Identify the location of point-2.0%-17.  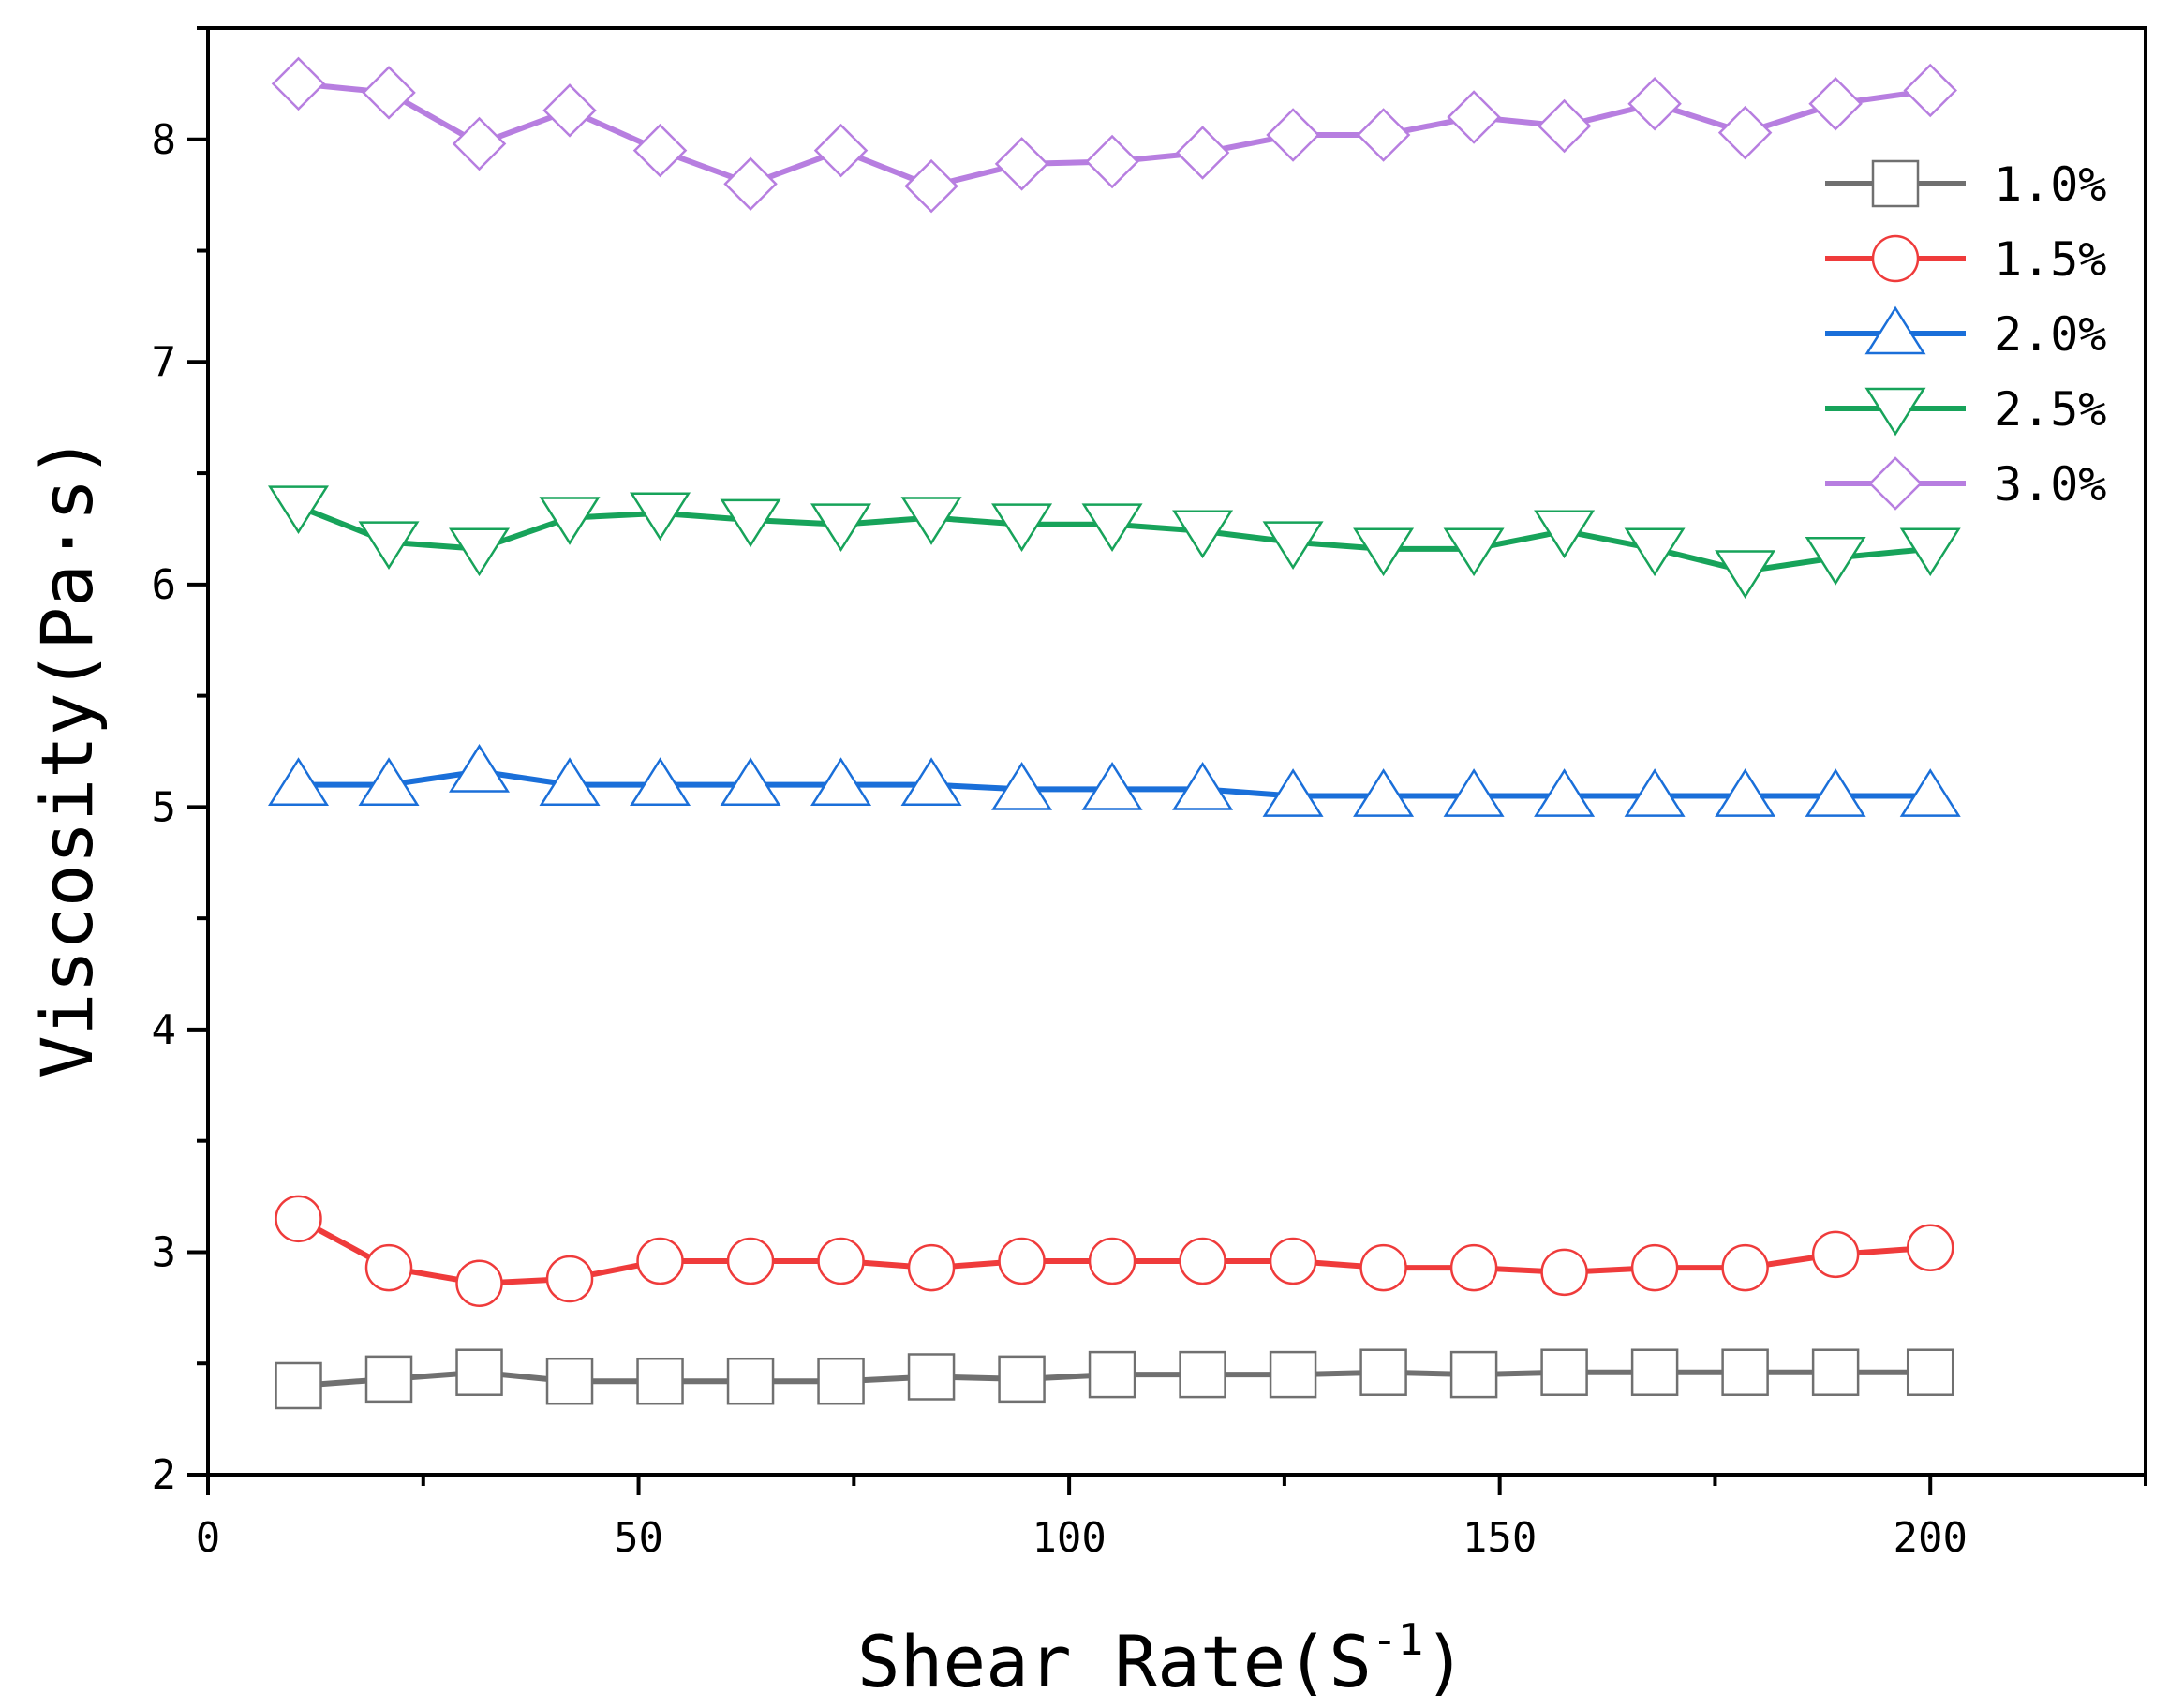
(1835, 792).